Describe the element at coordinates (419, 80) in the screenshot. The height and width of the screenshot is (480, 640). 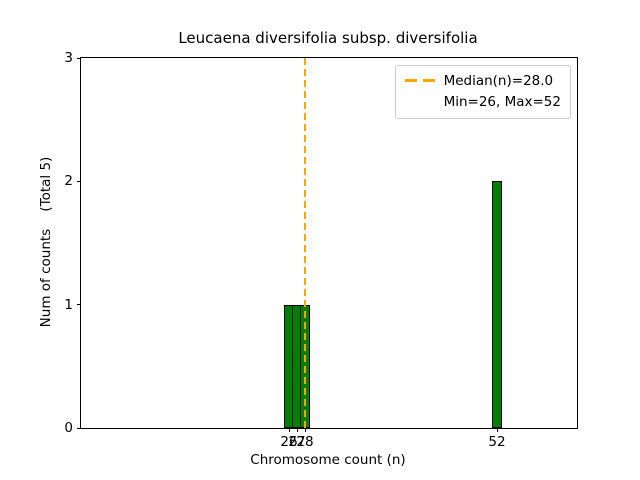
I see `median-dash-legend-icon` at that location.